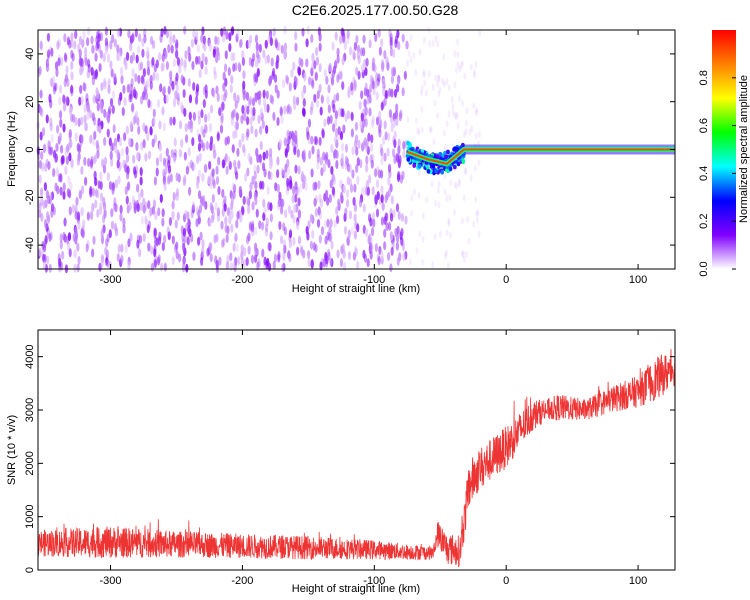 This screenshot has width=750, height=600. Describe the element at coordinates (540, 156) in the screenshot. I see `tone-line` at that location.